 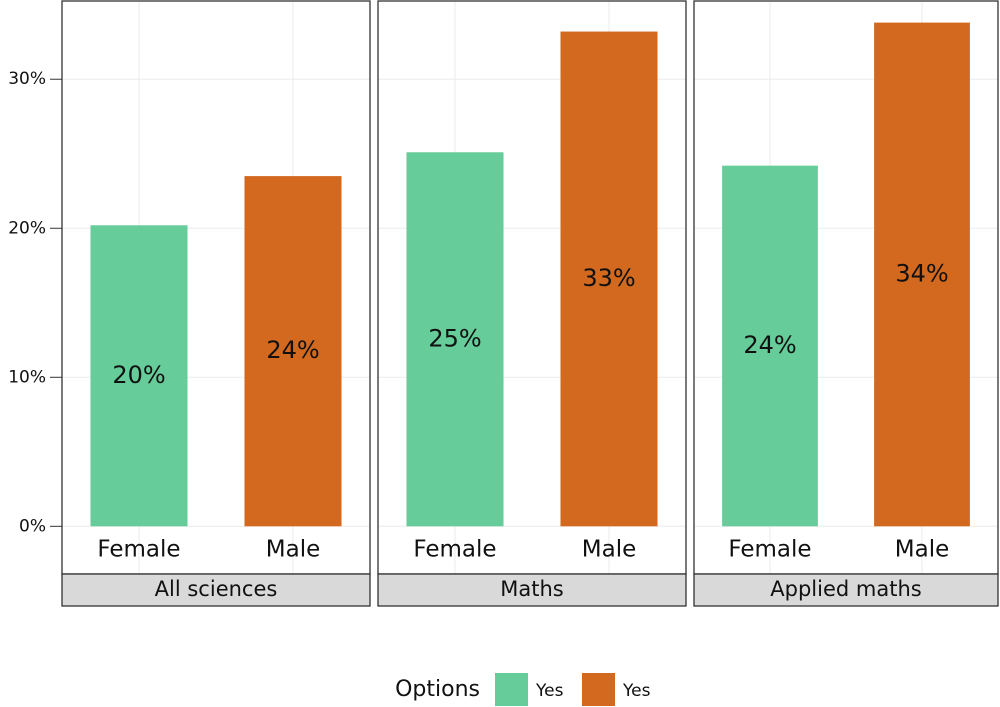 I want to click on y-tick-label: 20%, so click(x=27, y=228).